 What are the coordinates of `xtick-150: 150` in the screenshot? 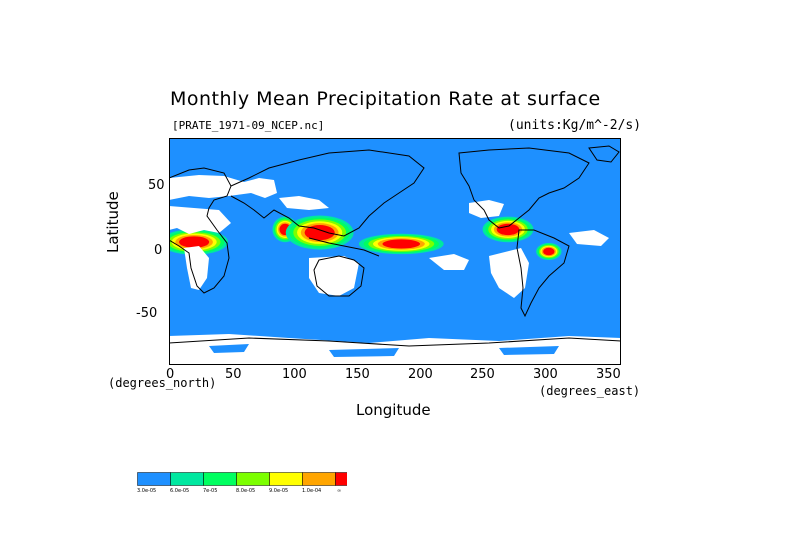 It's located at (357, 374).